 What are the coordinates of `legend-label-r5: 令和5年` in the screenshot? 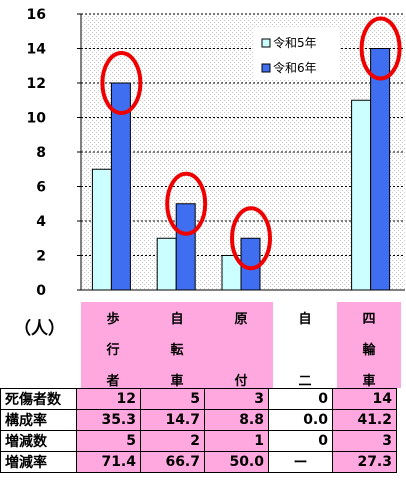 It's located at (295, 42).